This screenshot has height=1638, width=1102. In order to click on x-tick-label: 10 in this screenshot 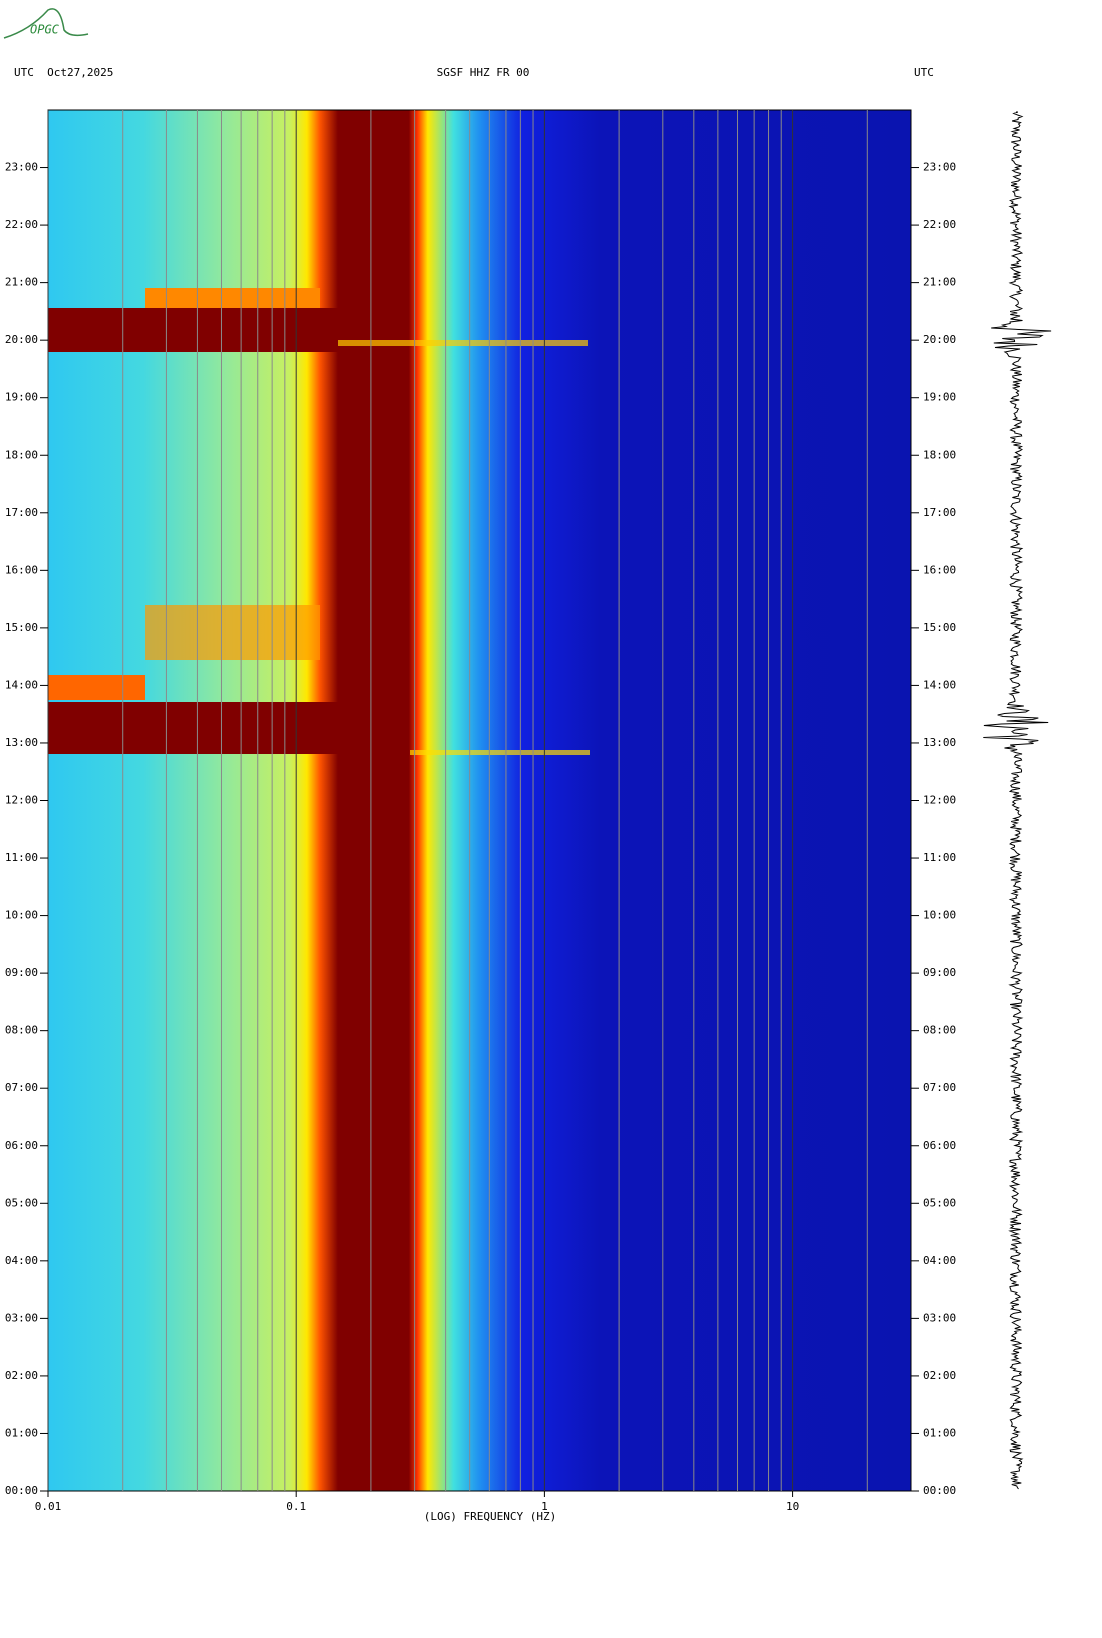, I will do `click(792, 1506)`.